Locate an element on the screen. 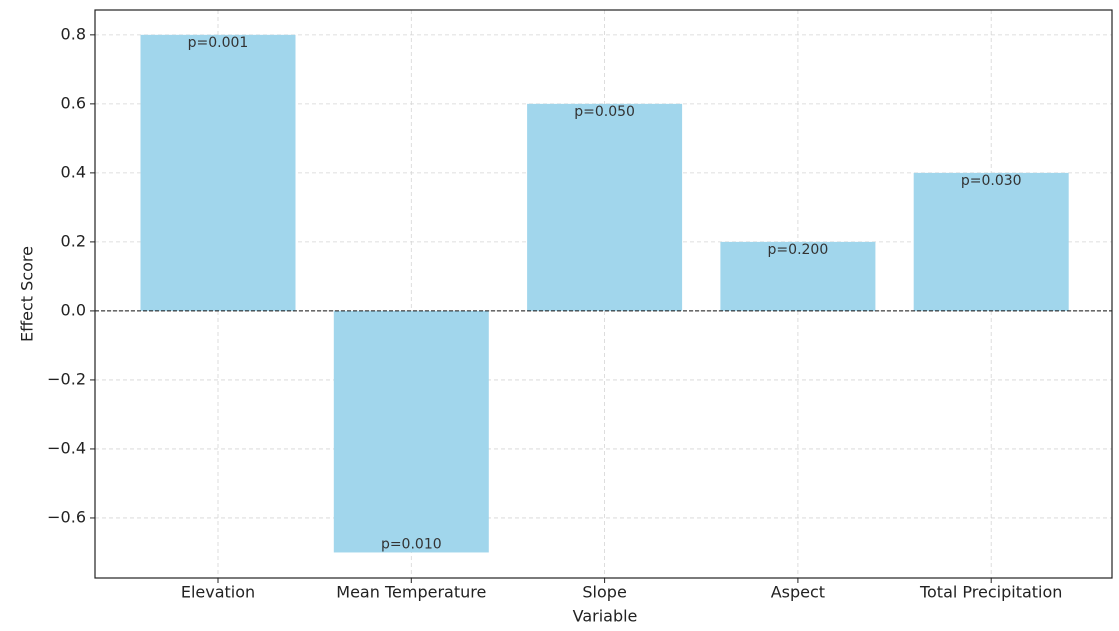  y-tick-label: 0.0 is located at coordinates (73, 309).